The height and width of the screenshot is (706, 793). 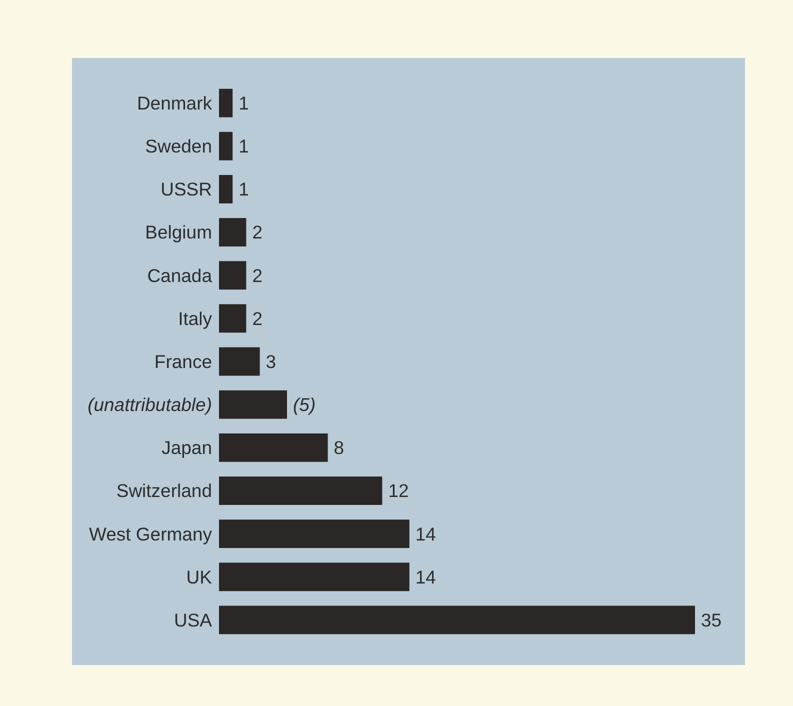 What do you see at coordinates (180, 275) in the screenshot?
I see `y-tick-label: Canada` at bounding box center [180, 275].